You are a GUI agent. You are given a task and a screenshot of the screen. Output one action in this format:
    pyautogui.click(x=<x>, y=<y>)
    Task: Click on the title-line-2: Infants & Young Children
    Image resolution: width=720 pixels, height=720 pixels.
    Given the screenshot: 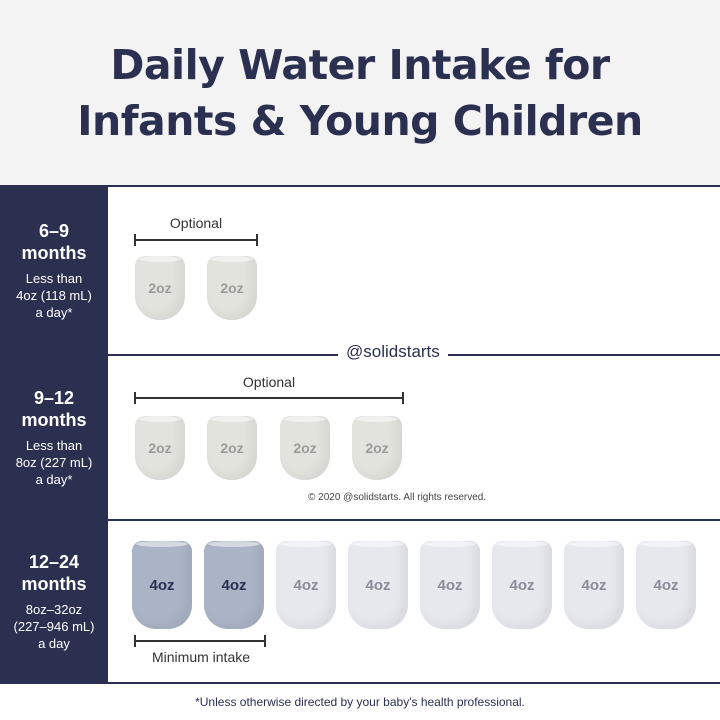 What is the action you would take?
    pyautogui.click(x=360, y=120)
    